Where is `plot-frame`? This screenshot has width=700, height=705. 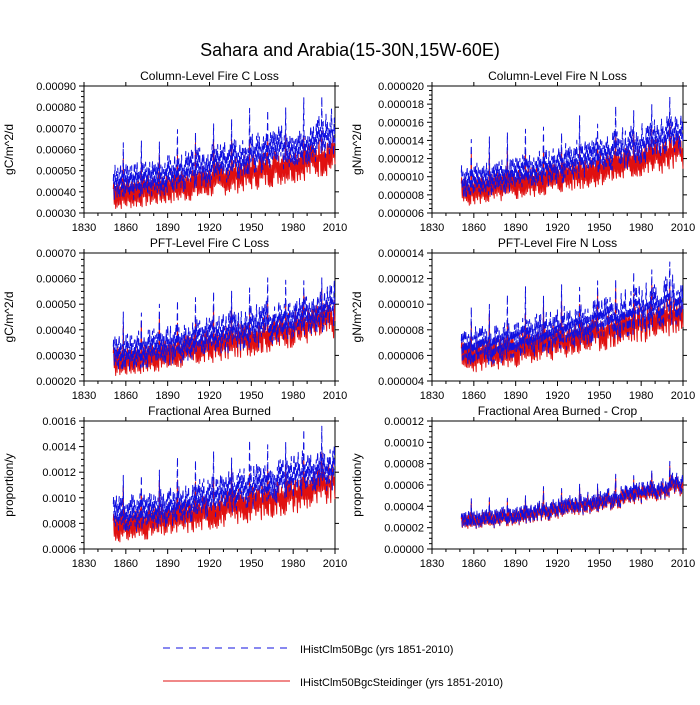
plot-frame is located at coordinates (557, 485).